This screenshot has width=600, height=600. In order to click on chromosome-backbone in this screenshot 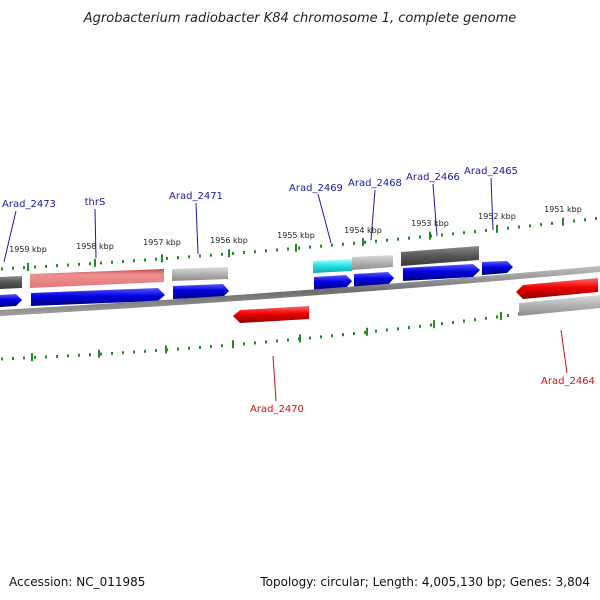, I will do `click(300, 291)`.